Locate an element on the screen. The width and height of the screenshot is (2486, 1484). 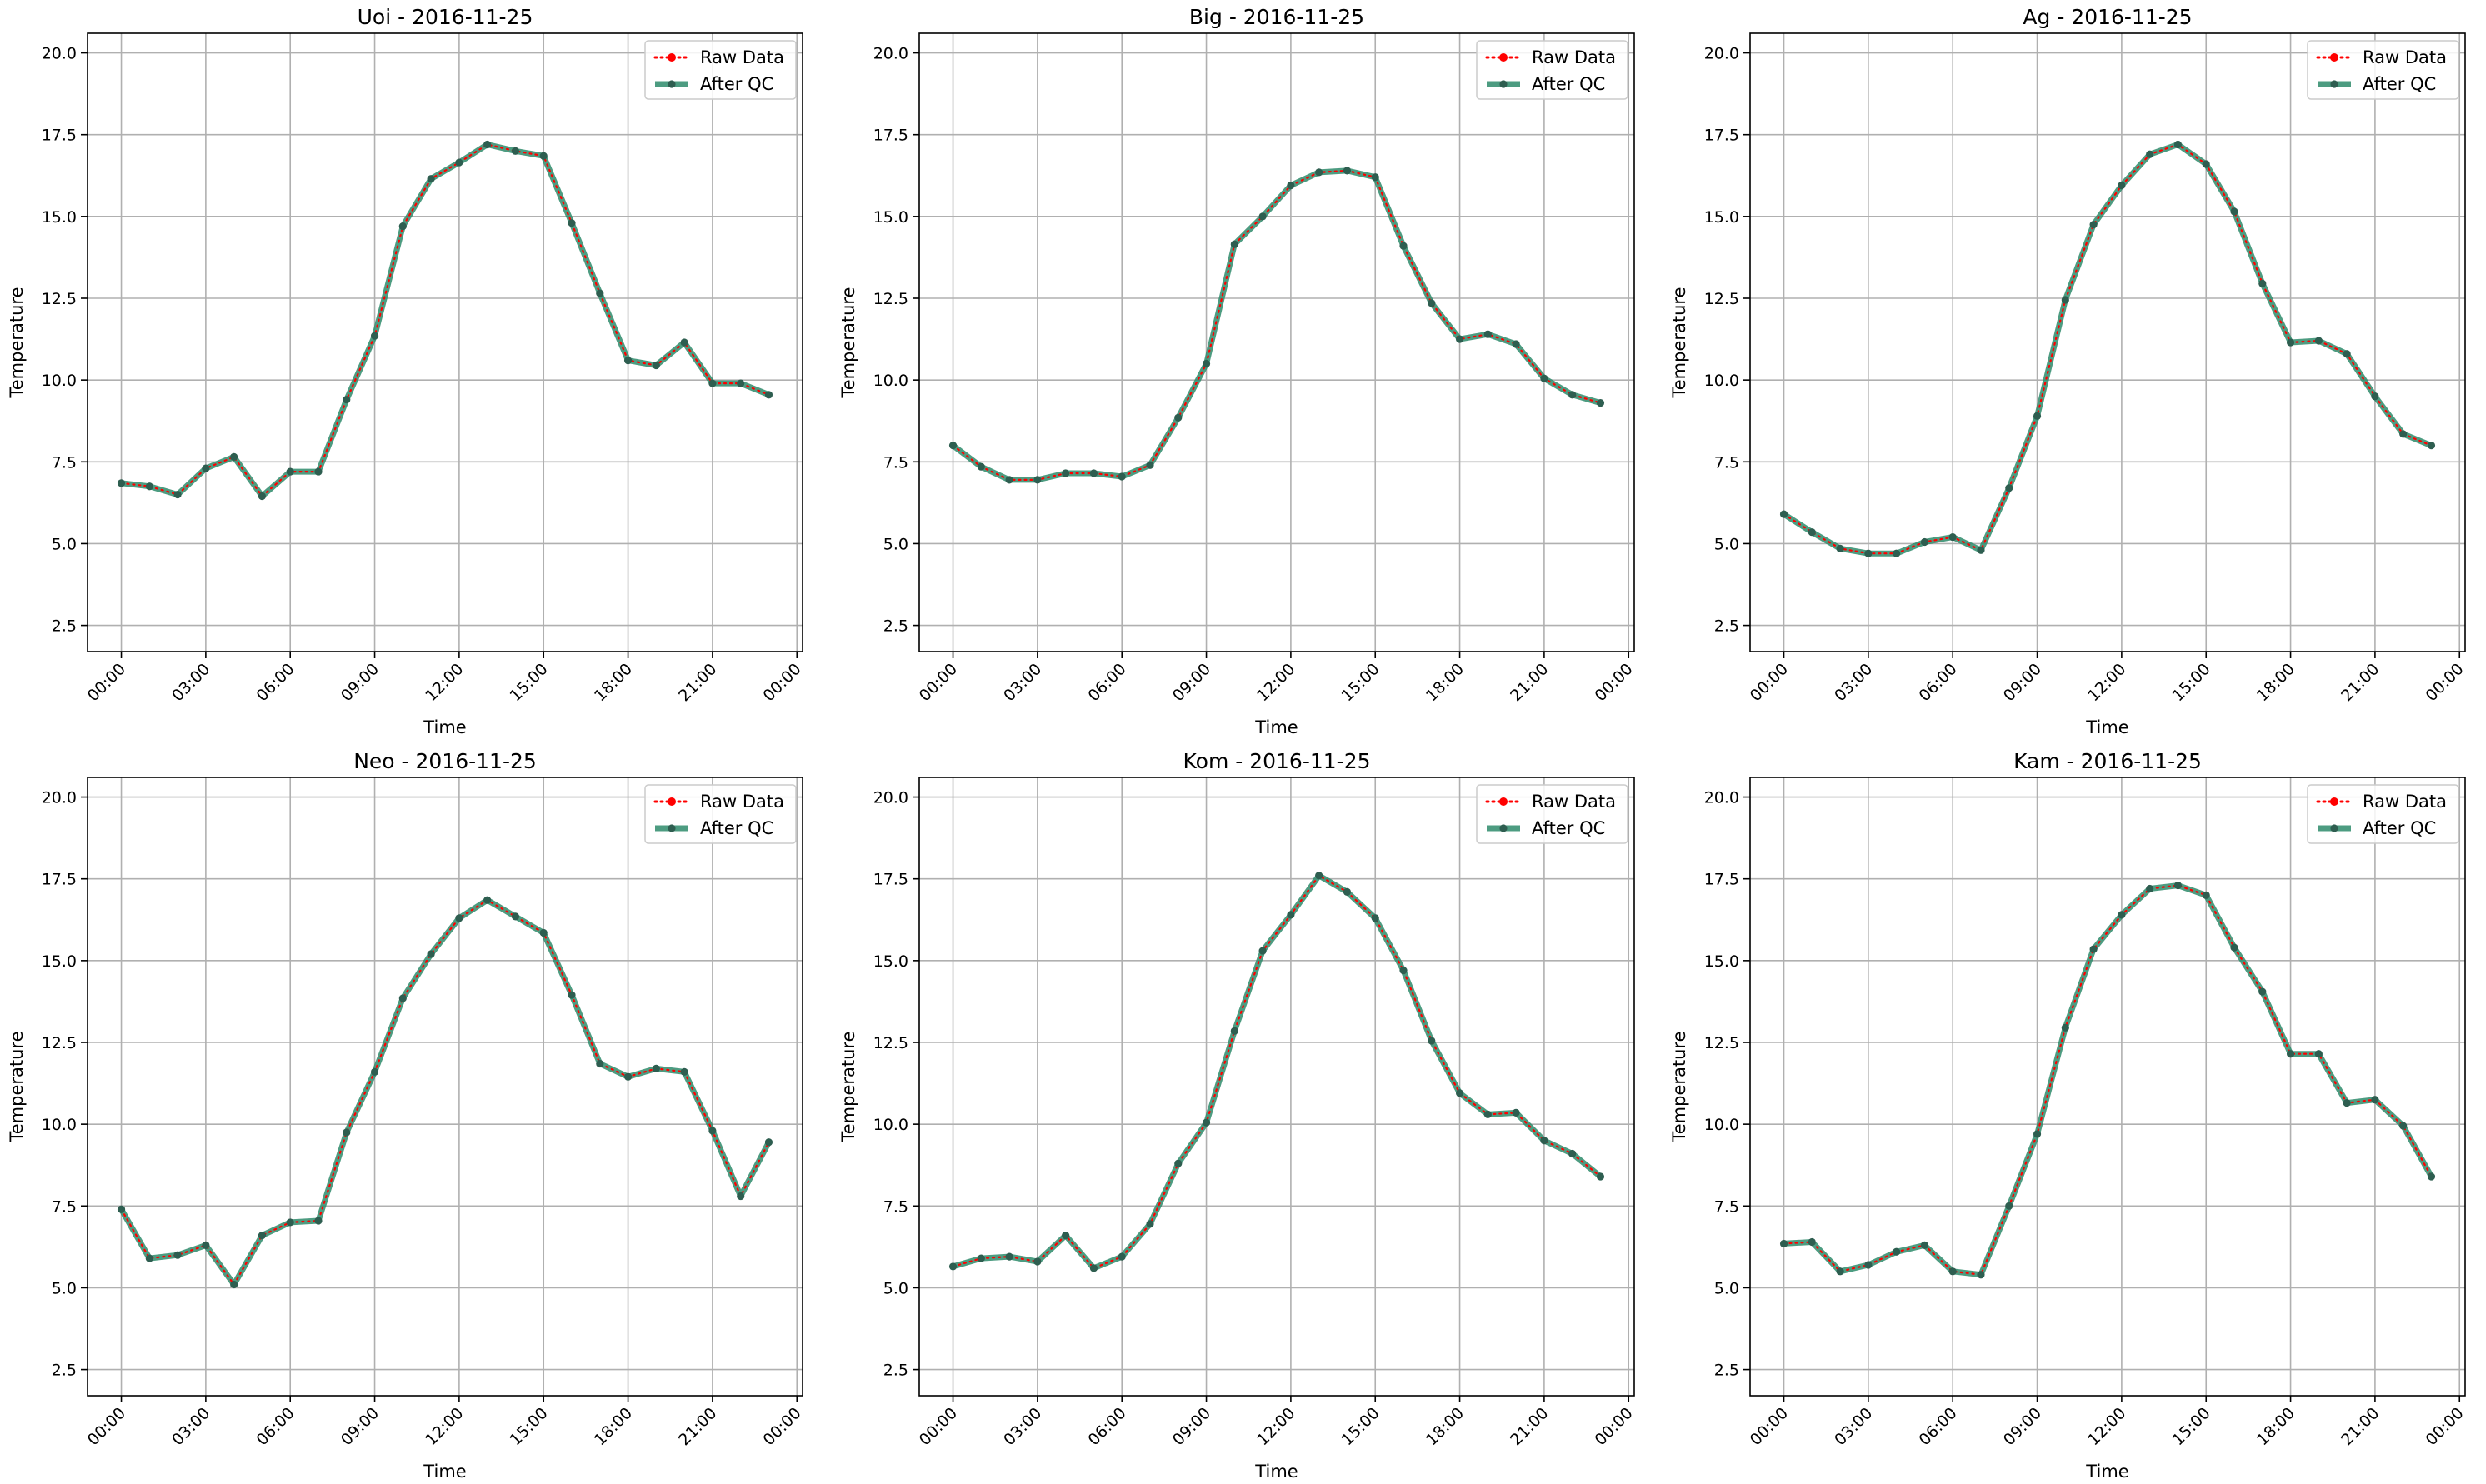
chart-title: Big - 2016-11-25 is located at coordinates (1276, 17).